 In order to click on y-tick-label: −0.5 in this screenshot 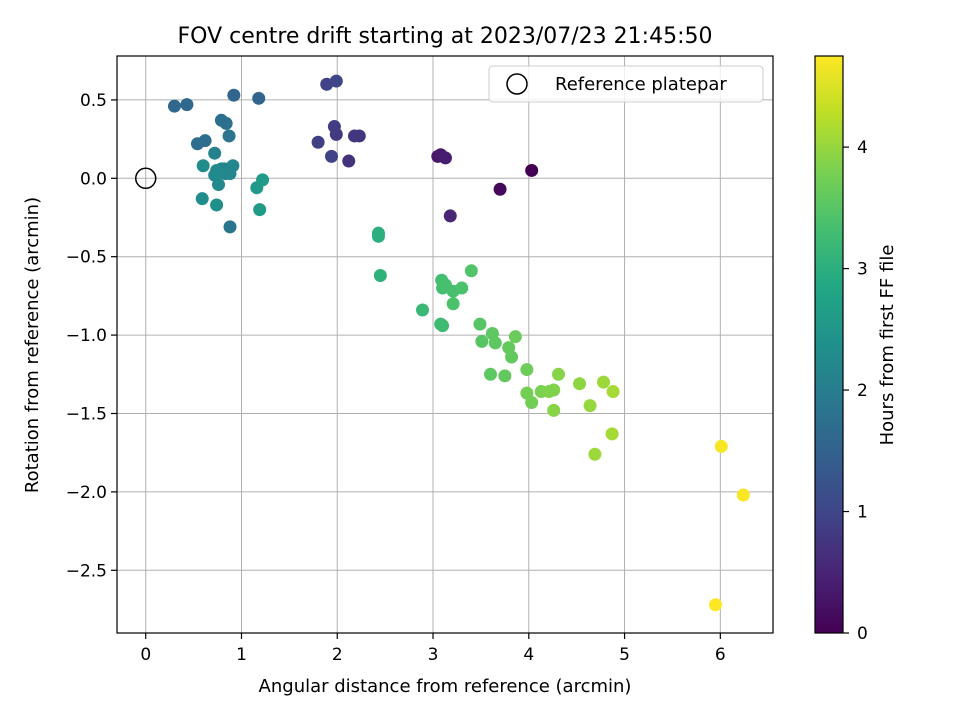, I will do `click(86, 258)`.